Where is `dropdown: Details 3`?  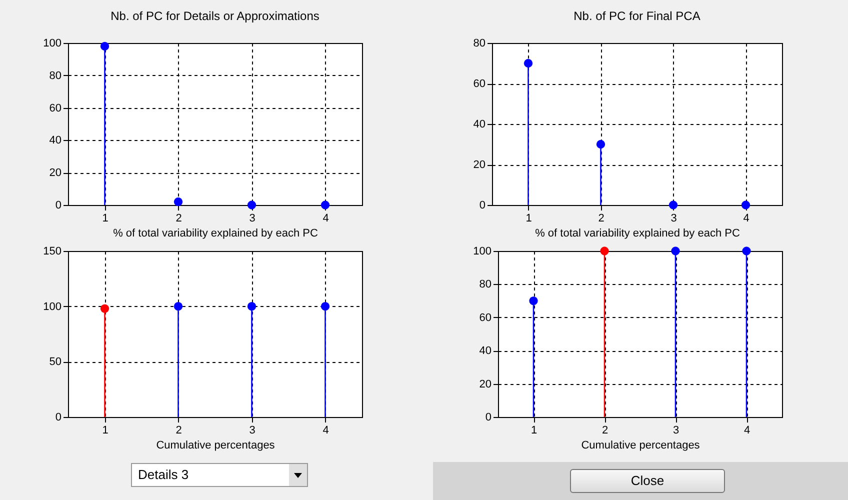
dropdown: Details 3 is located at coordinates (219, 475).